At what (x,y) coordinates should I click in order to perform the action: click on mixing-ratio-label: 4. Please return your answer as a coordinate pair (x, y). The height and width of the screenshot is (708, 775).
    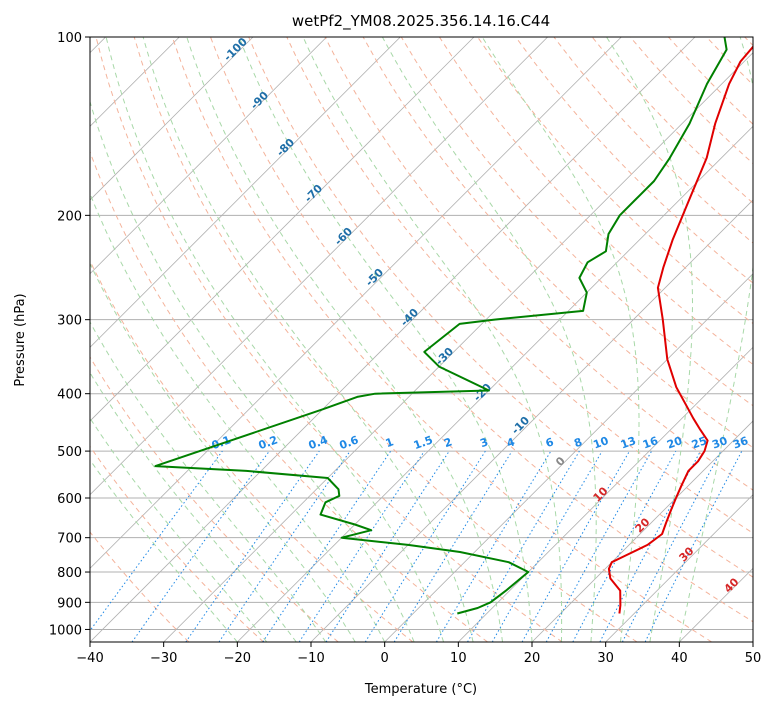
    Looking at the image, I should click on (511, 442).